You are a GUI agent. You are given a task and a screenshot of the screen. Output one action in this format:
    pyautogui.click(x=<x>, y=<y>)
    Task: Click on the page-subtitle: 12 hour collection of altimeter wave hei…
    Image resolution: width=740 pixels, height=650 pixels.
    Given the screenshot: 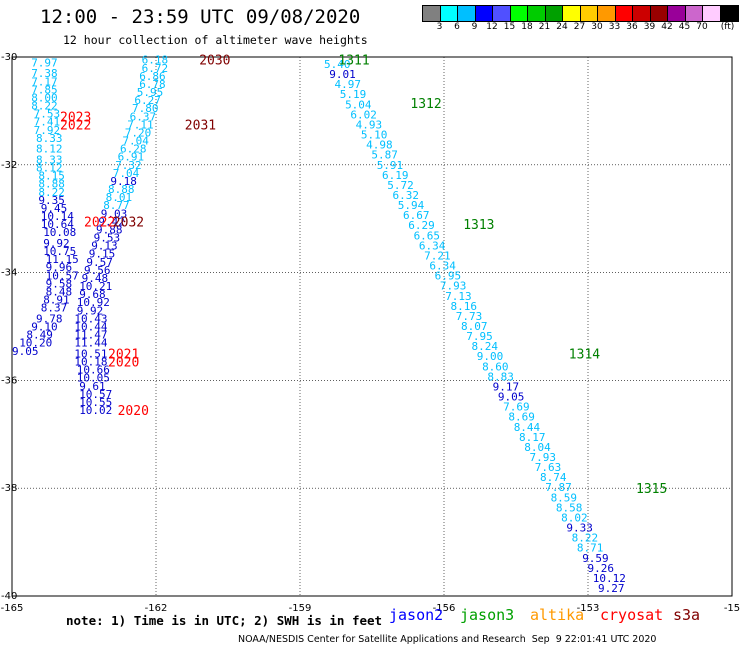 What is the action you would take?
    pyautogui.click(x=215, y=40)
    